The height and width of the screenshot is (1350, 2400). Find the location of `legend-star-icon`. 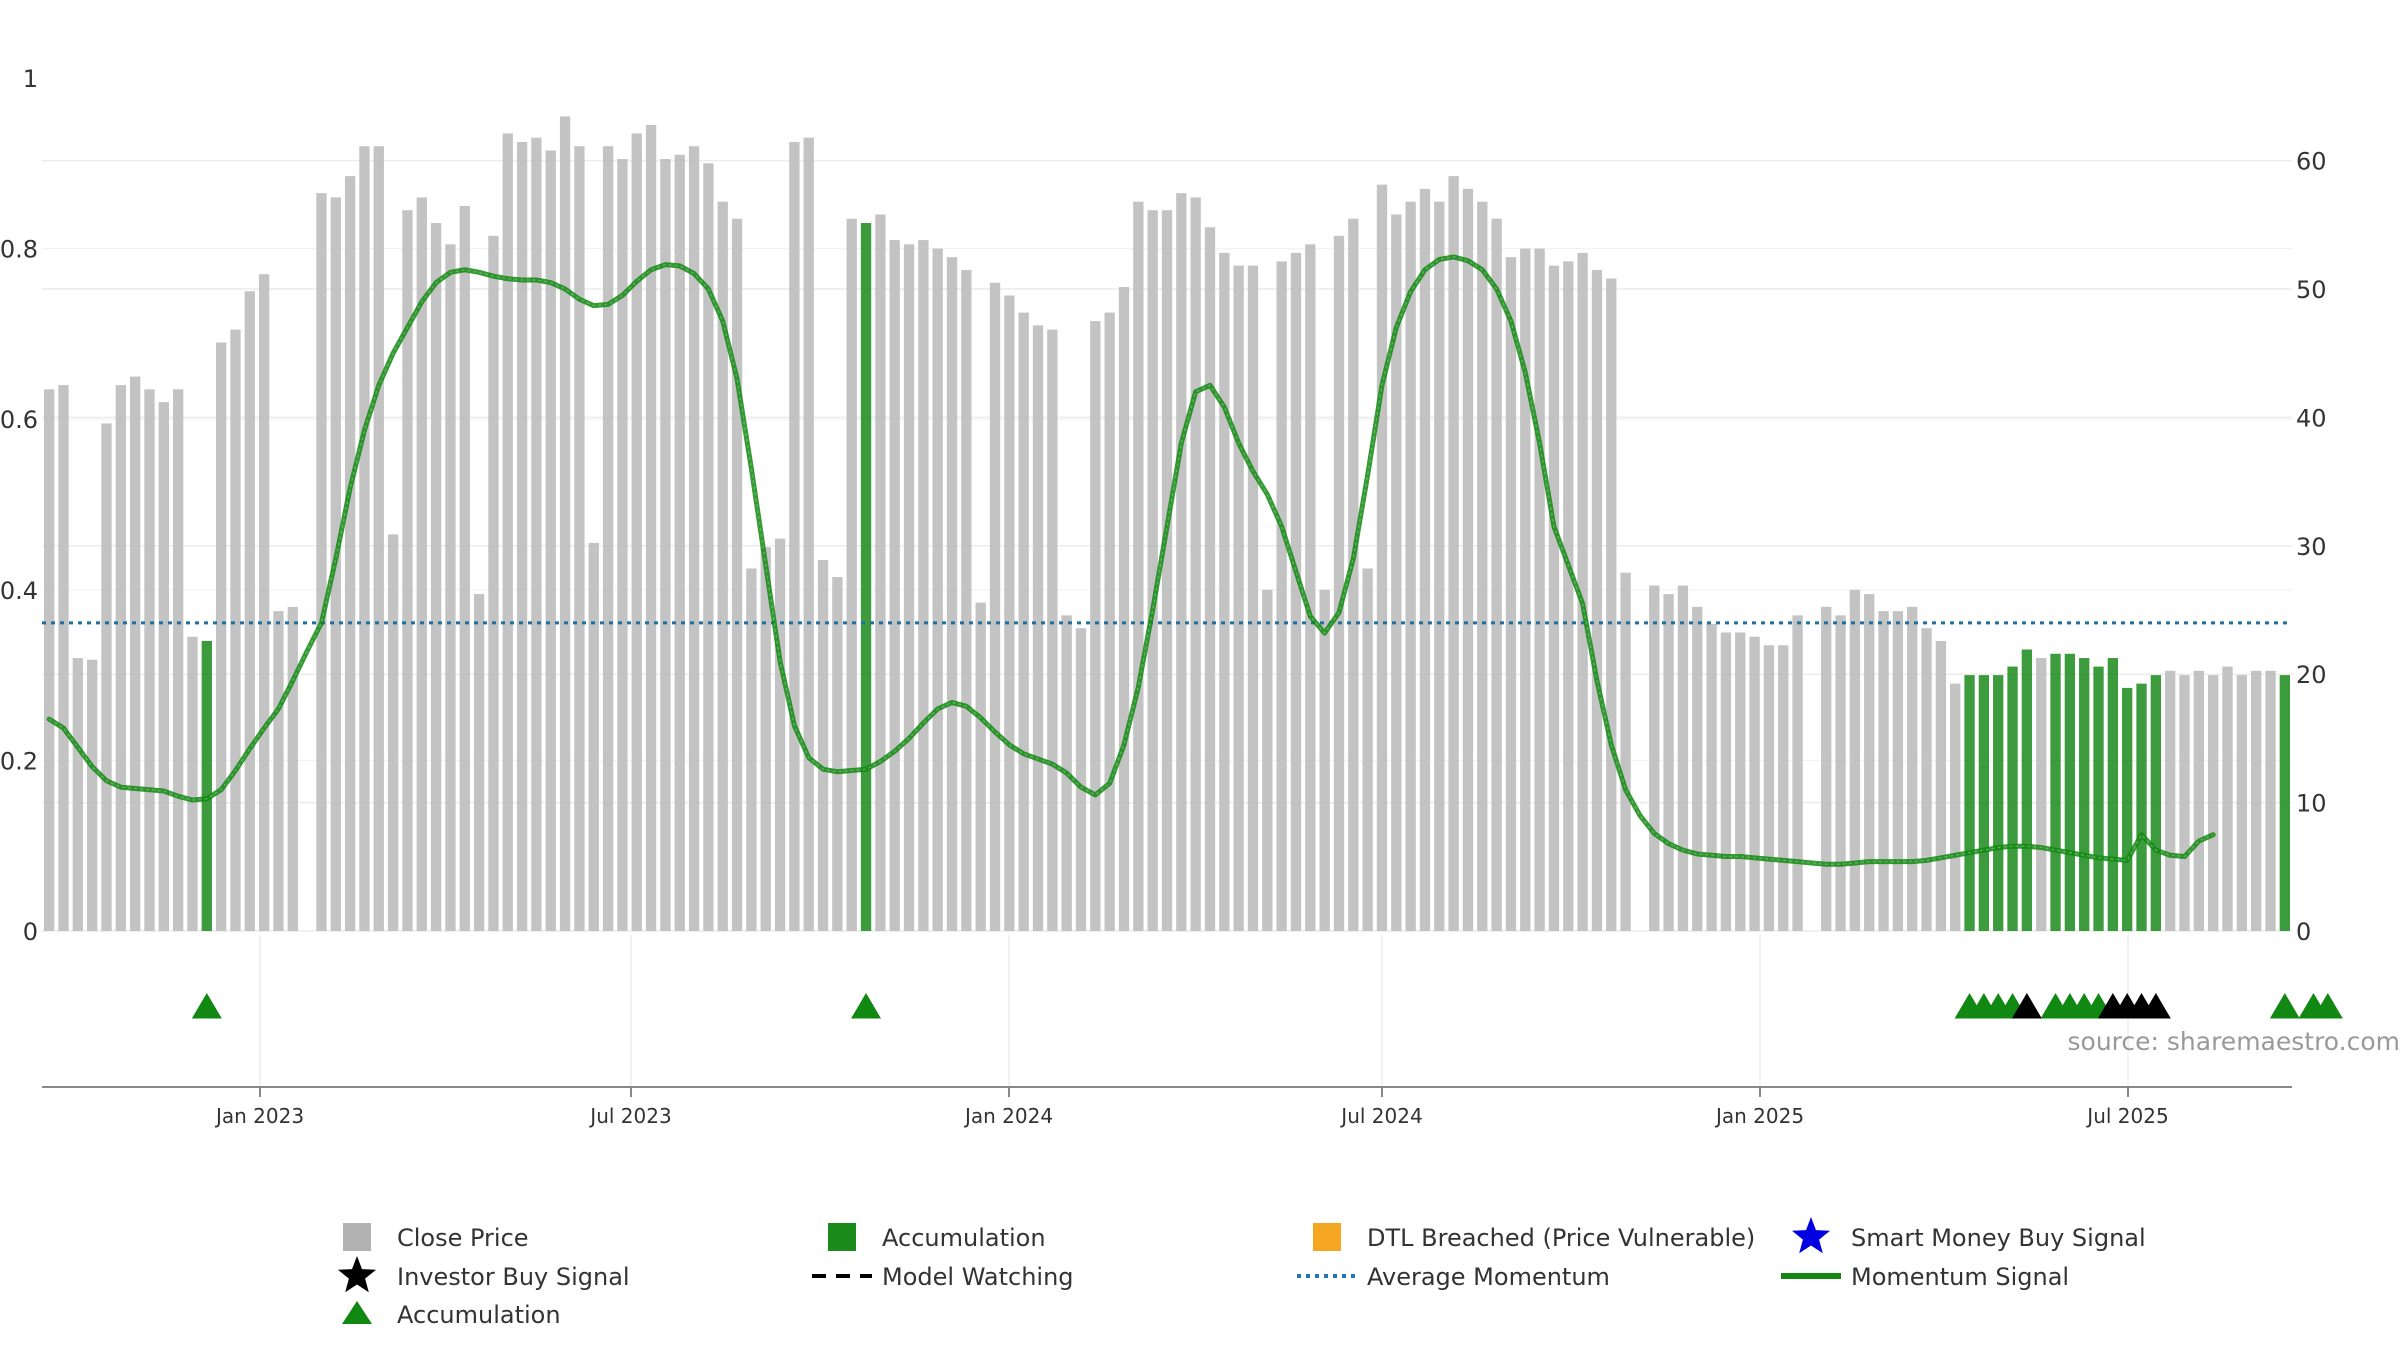

legend-star-icon is located at coordinates (357, 1274).